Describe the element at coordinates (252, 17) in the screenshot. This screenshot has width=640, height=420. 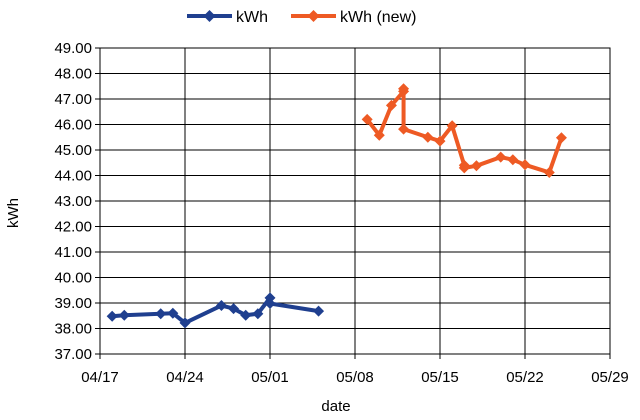
I see `legend-label-kwh: kWh` at that location.